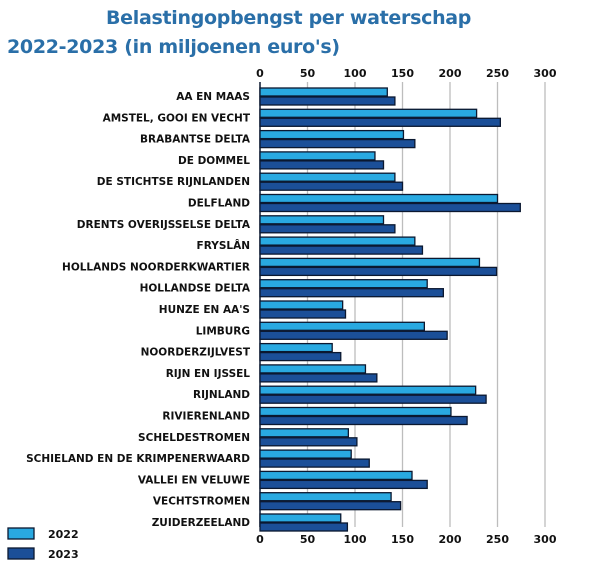 The width and height of the screenshot is (602, 569). What do you see at coordinates (196, 353) in the screenshot?
I see `category-label: NOORDERZIJLVEST` at bounding box center [196, 353].